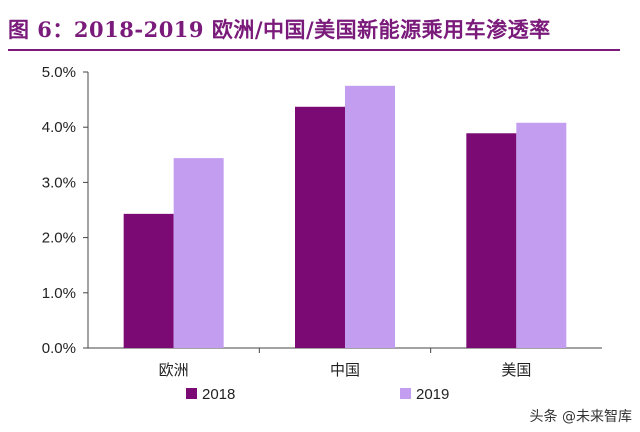  I want to click on title-divider, so click(314, 50).